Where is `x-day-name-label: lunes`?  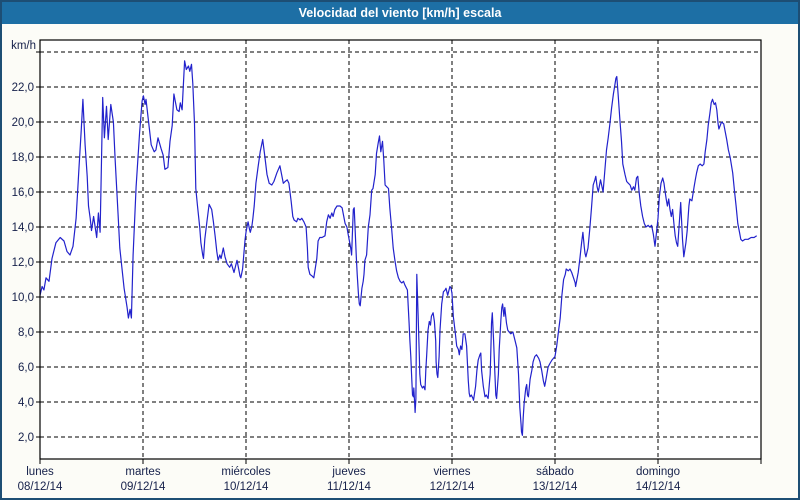
x-day-name-label: lunes is located at coordinates (40, 472).